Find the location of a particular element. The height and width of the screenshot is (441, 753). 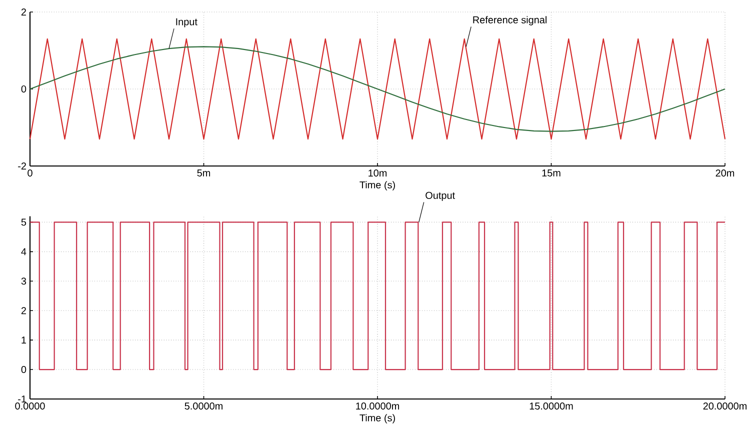

x-tick-label: 10m is located at coordinates (377, 173).